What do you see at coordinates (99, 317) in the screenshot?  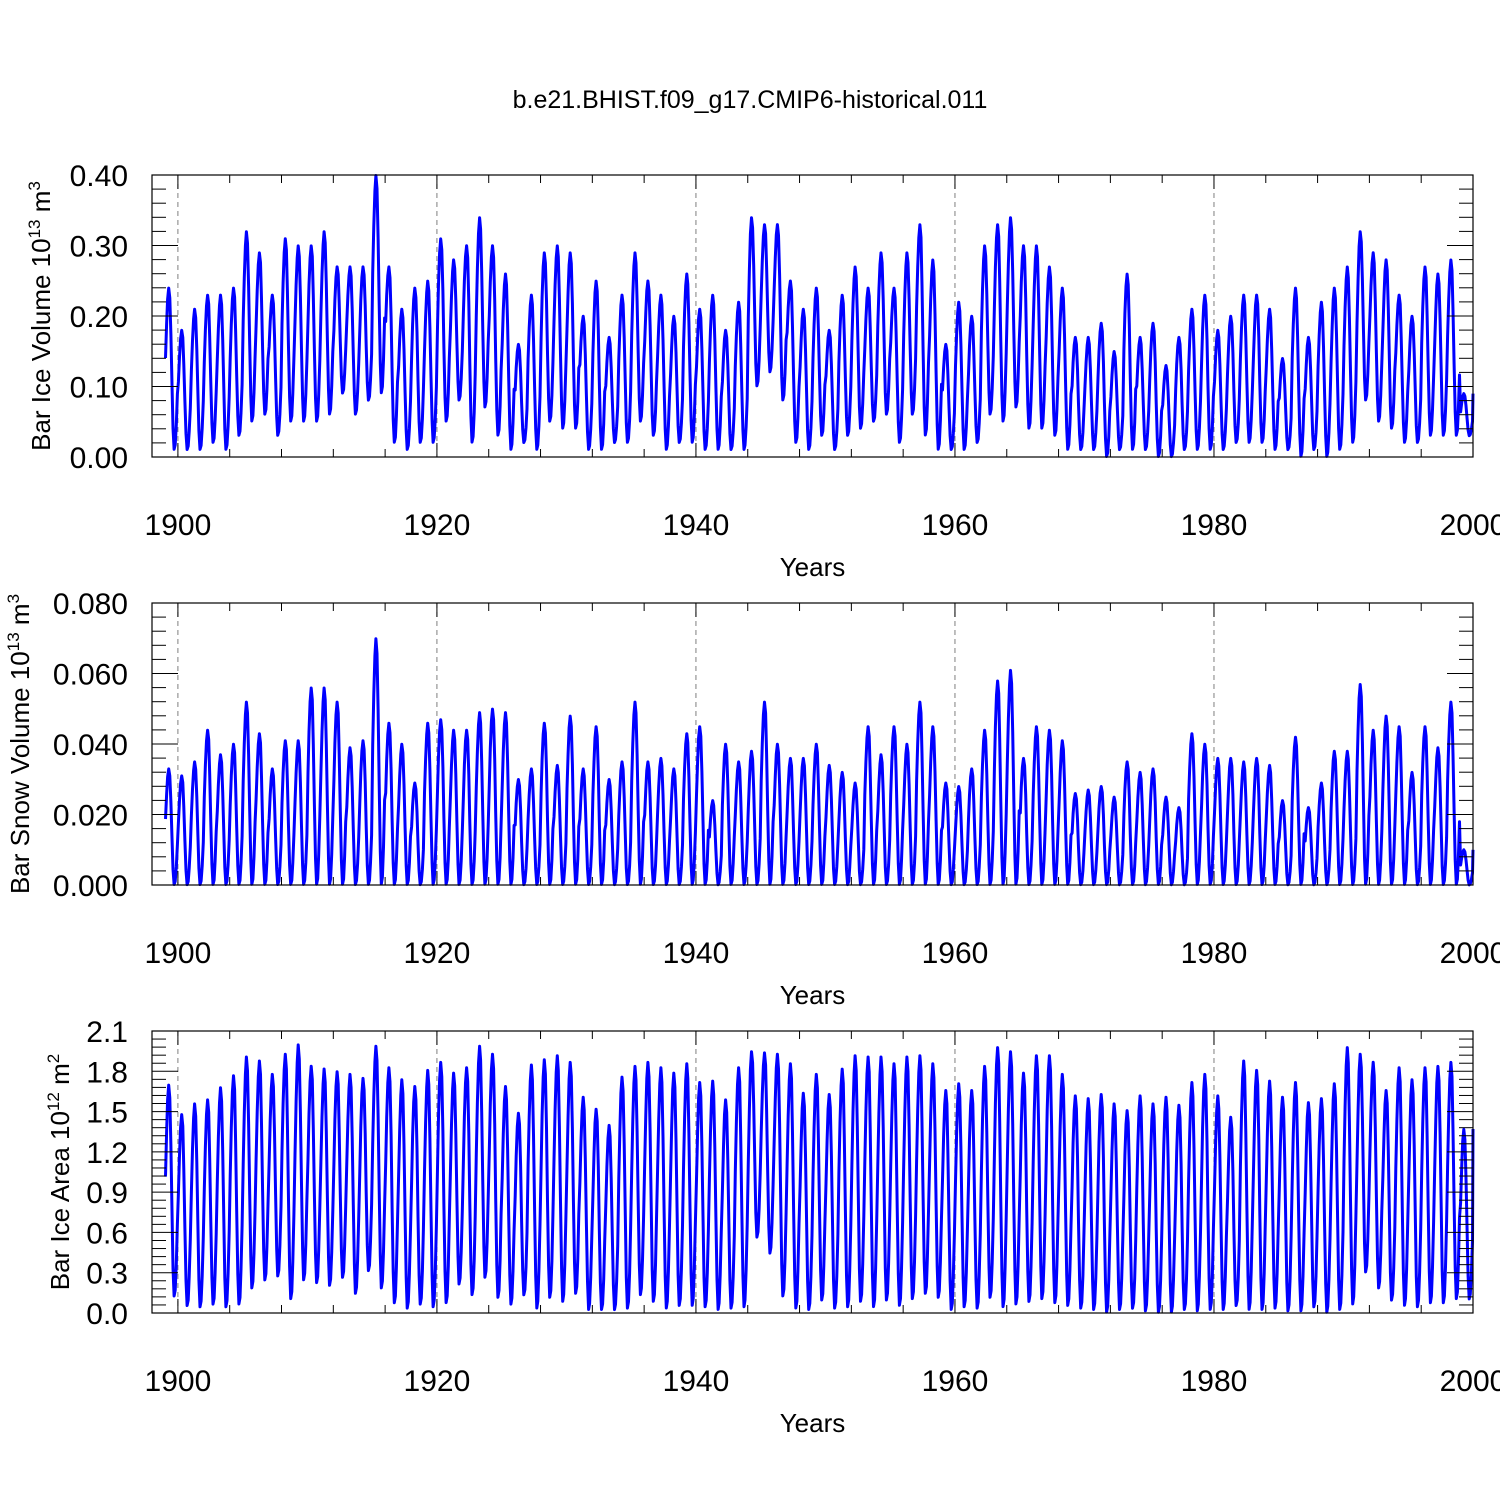 I see `y-tick-label: 0.20` at bounding box center [99, 317].